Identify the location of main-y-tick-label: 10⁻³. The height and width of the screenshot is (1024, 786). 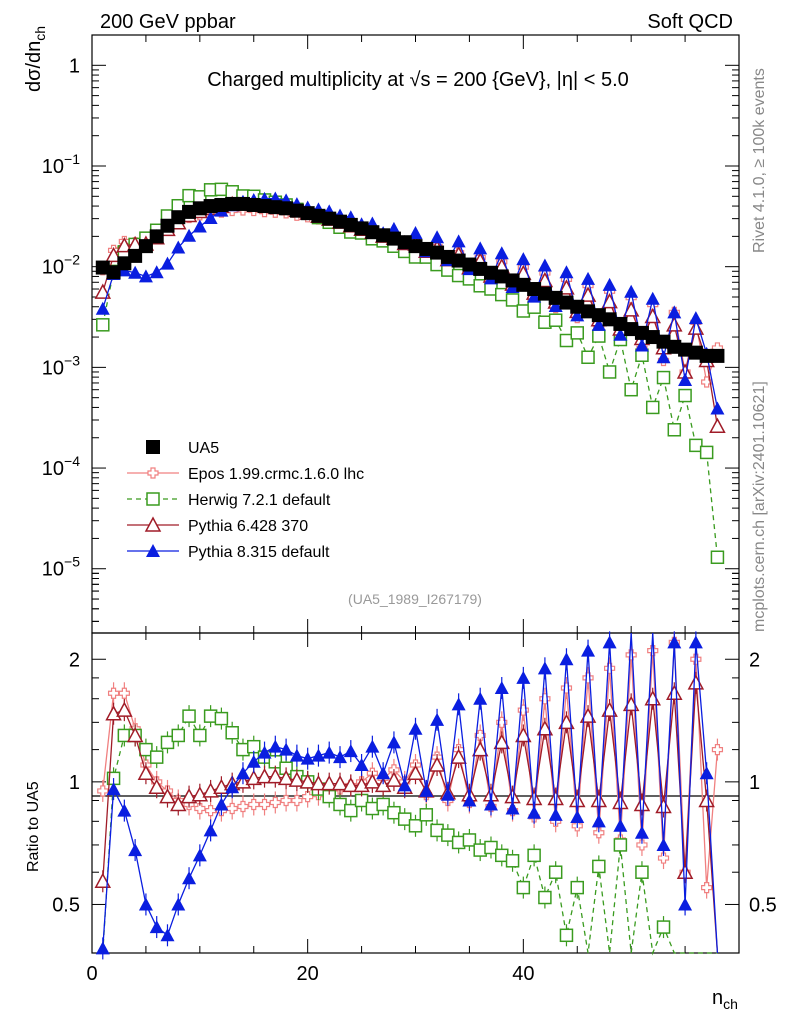
(61, 365).